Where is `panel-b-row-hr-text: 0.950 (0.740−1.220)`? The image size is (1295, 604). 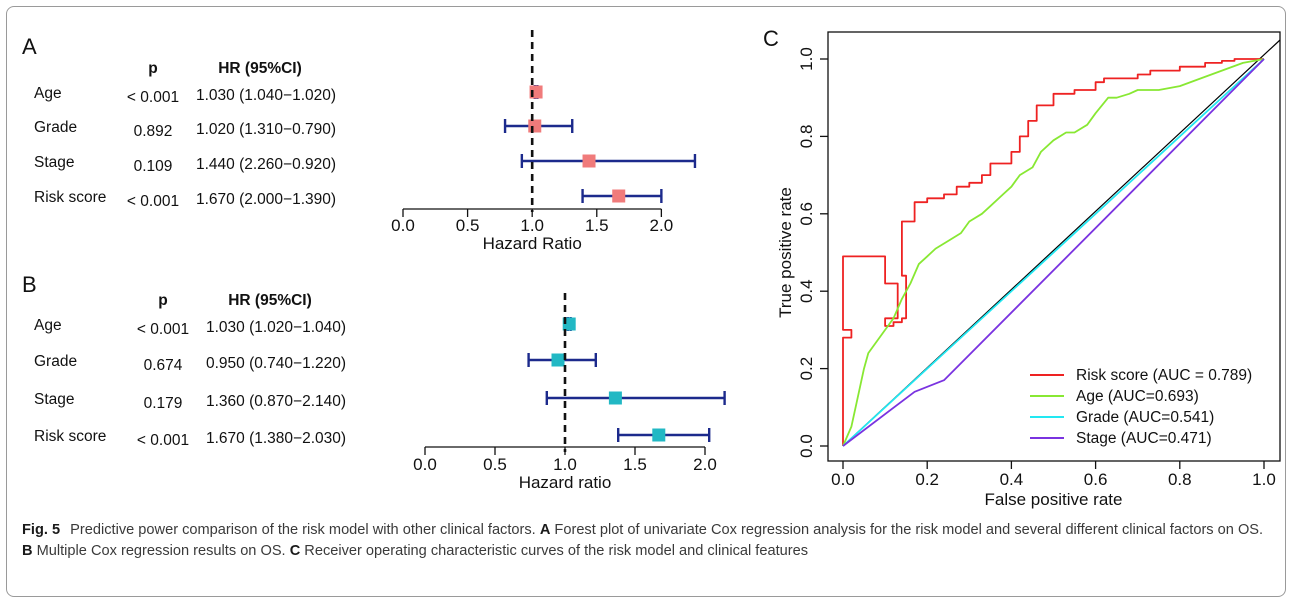
panel-b-row-hr-text: 0.950 (0.740−1.220) is located at coordinates (276, 363).